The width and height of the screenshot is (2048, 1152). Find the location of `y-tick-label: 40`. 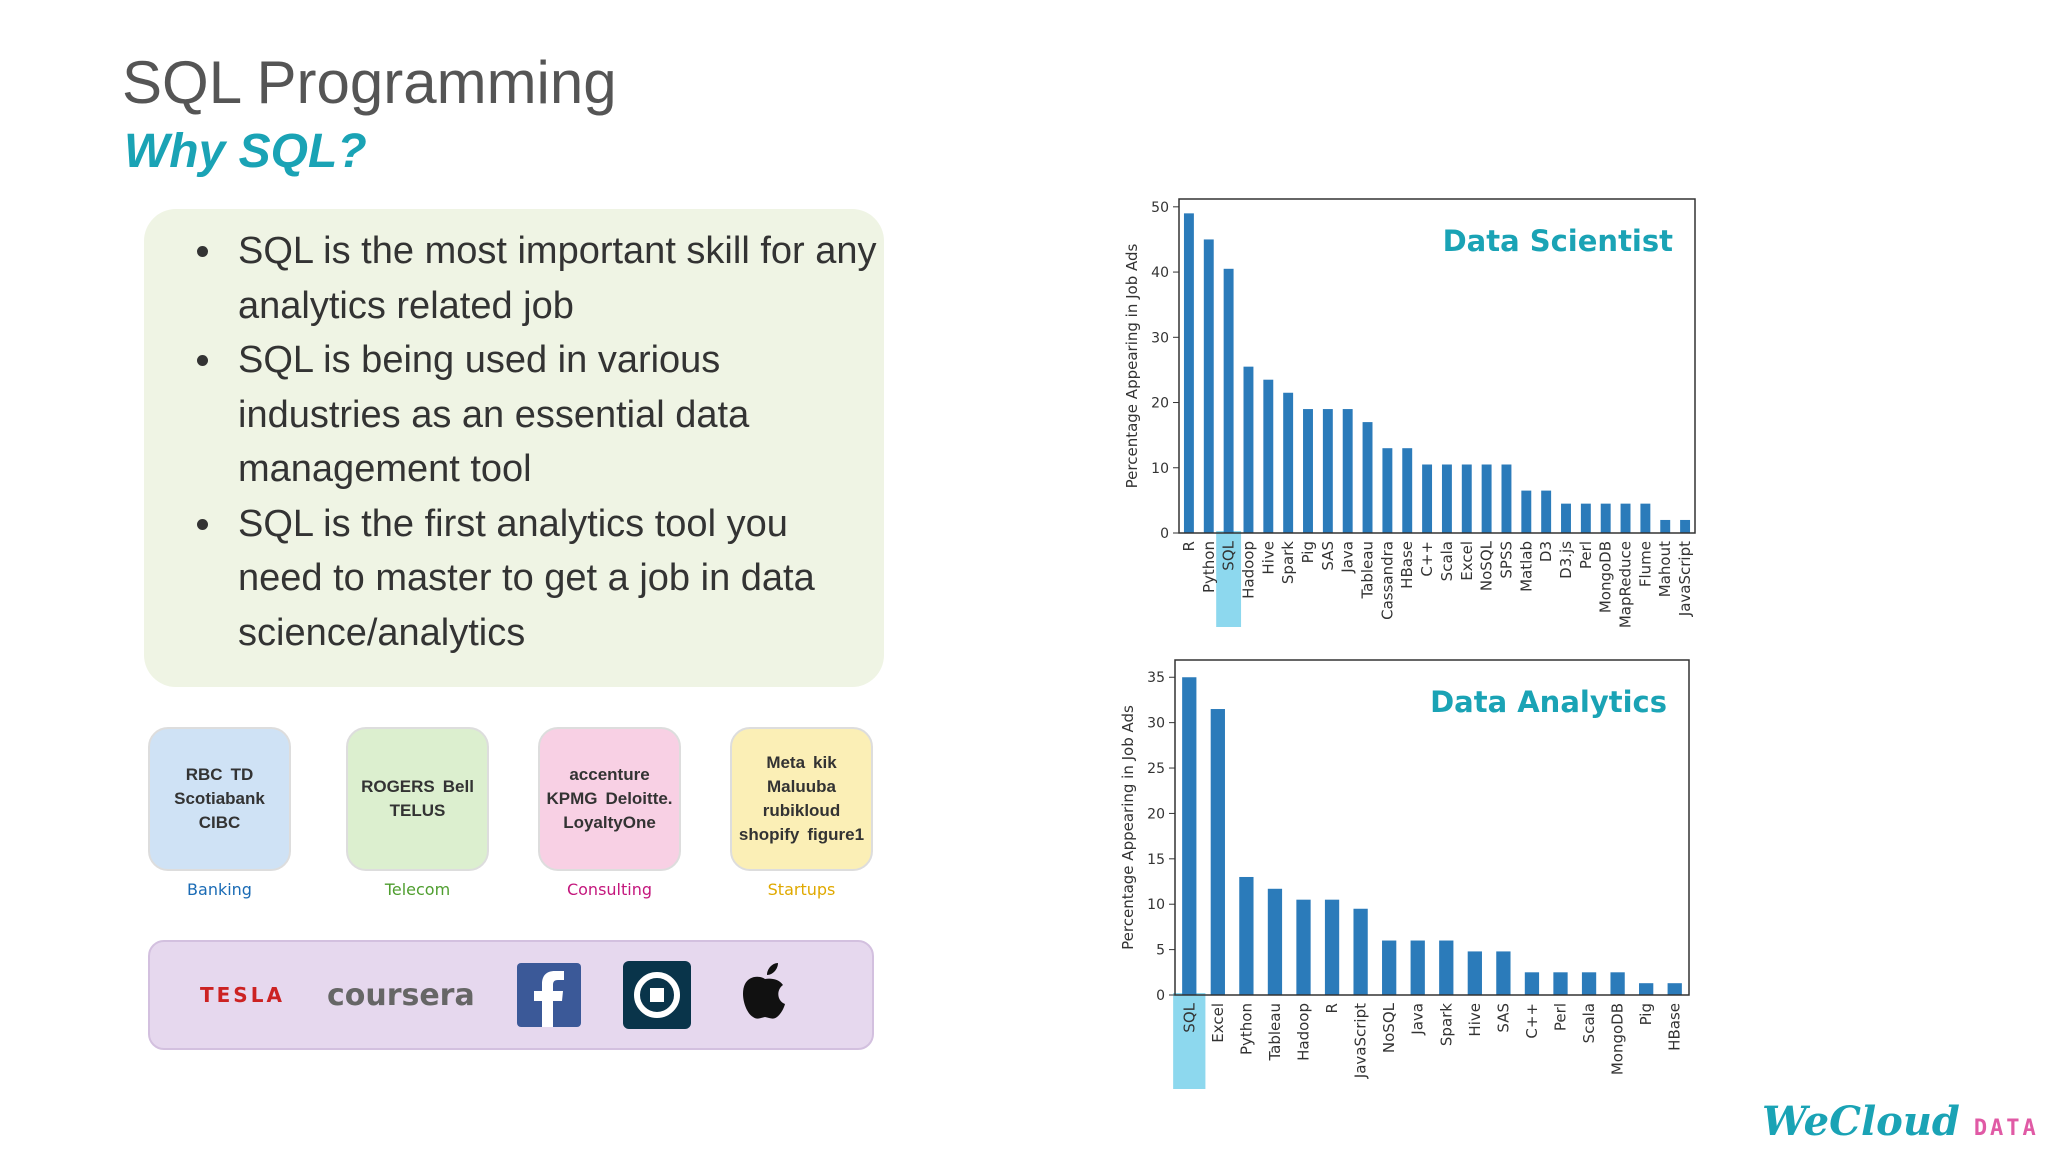

y-tick-label: 40 is located at coordinates (1160, 273).